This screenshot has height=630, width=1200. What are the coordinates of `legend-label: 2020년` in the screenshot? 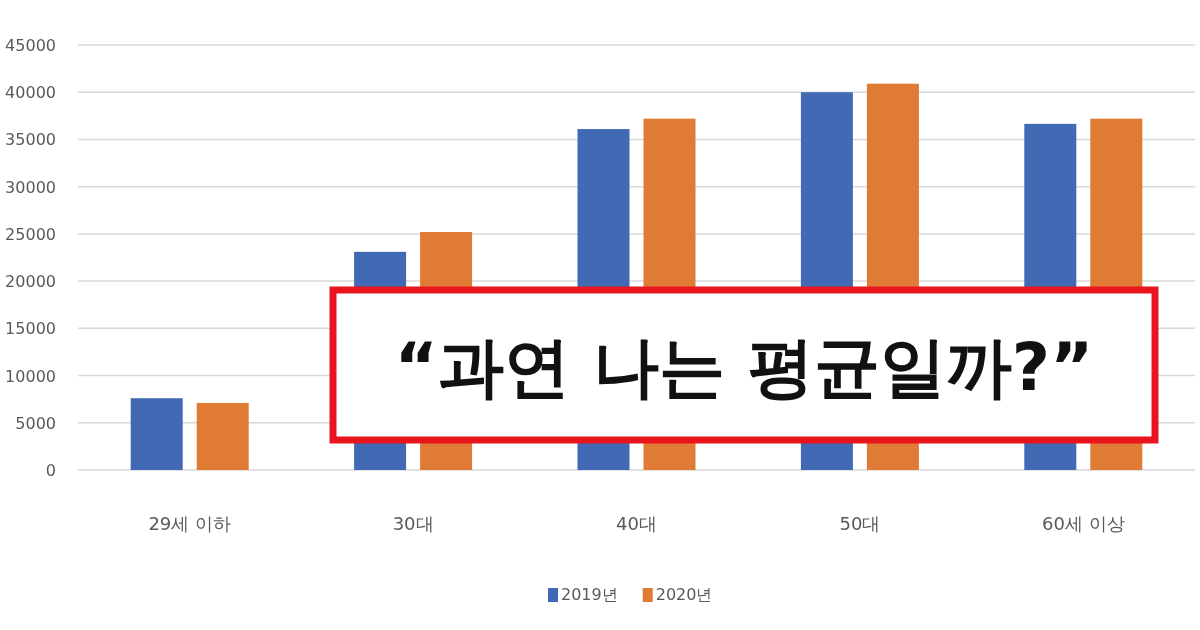 It's located at (684, 594).